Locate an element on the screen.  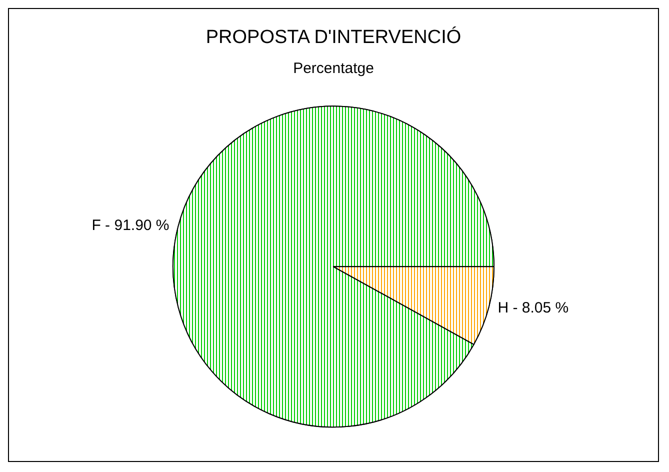
chart-title: PROPOSTA D'INTERVENCIÓ is located at coordinates (334, 37).